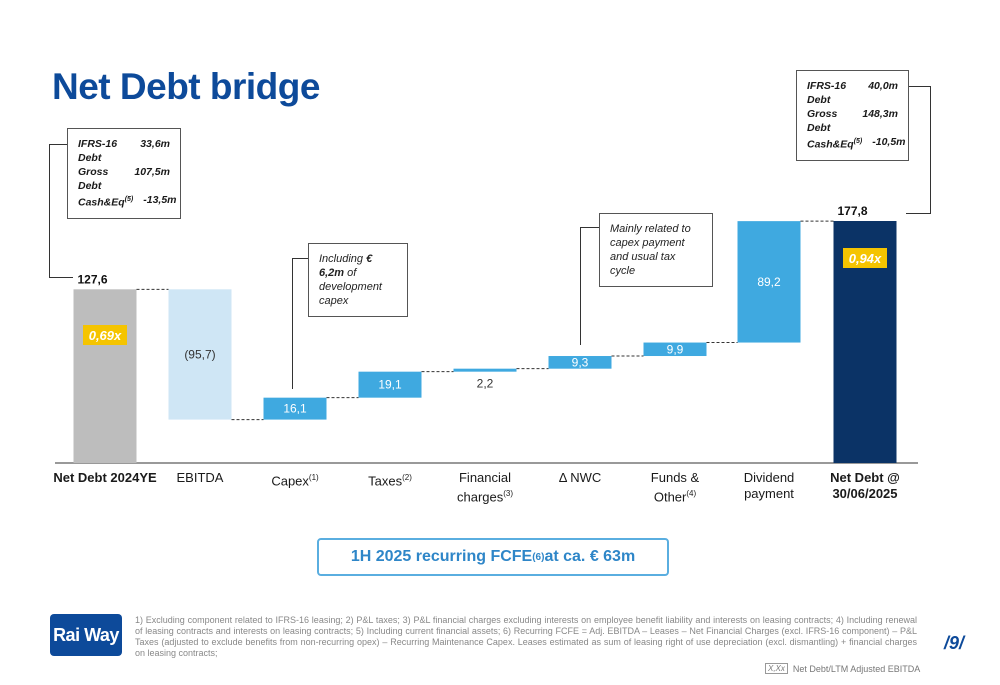 The image size is (1000, 685). Describe the element at coordinates (865, 477) in the screenshot. I see `category-label-line: Net Debt @` at that location.